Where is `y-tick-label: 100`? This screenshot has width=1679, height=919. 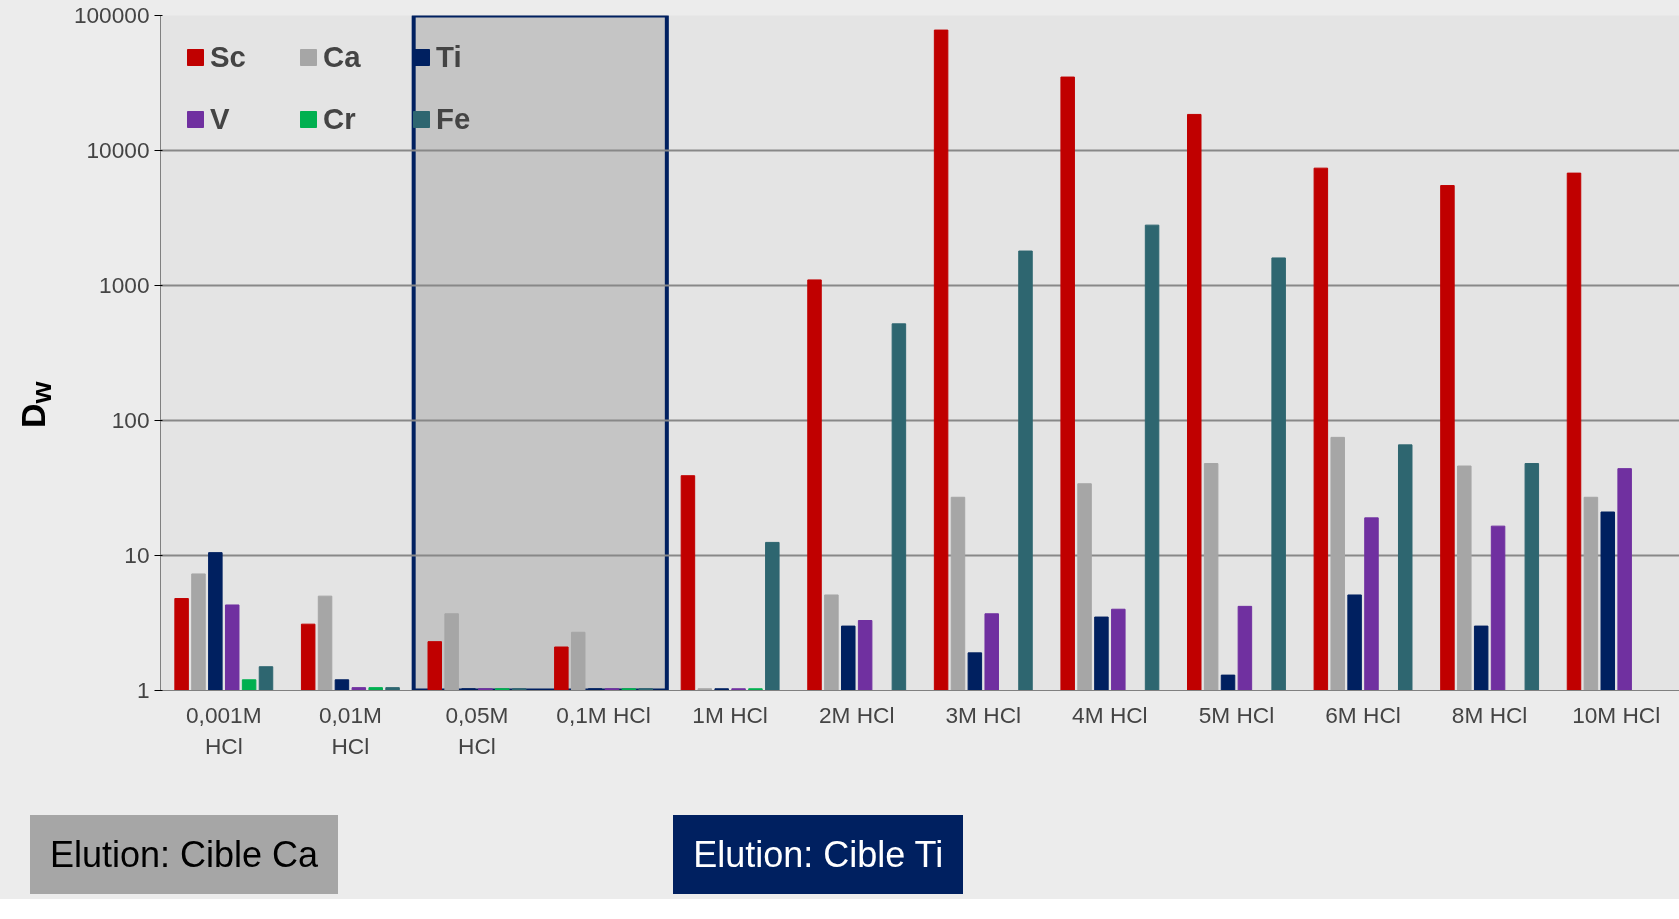 y-tick-label: 100 is located at coordinates (130, 420).